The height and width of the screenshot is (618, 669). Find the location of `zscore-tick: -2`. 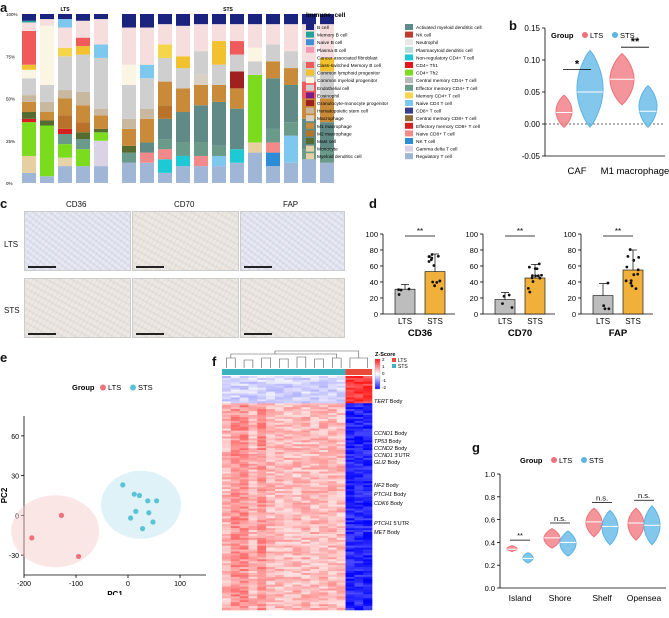

zscore-tick: -2 is located at coordinates (384, 387).